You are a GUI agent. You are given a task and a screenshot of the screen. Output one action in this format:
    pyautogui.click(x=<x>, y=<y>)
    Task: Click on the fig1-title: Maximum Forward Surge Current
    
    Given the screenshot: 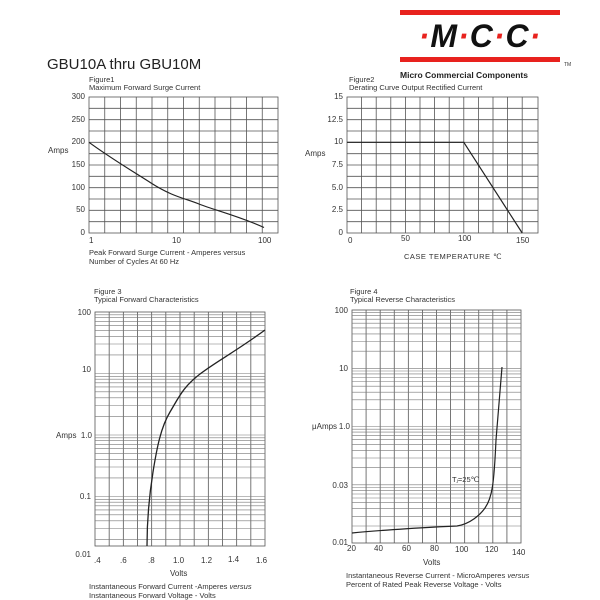 What is the action you would take?
    pyautogui.click(x=145, y=87)
    